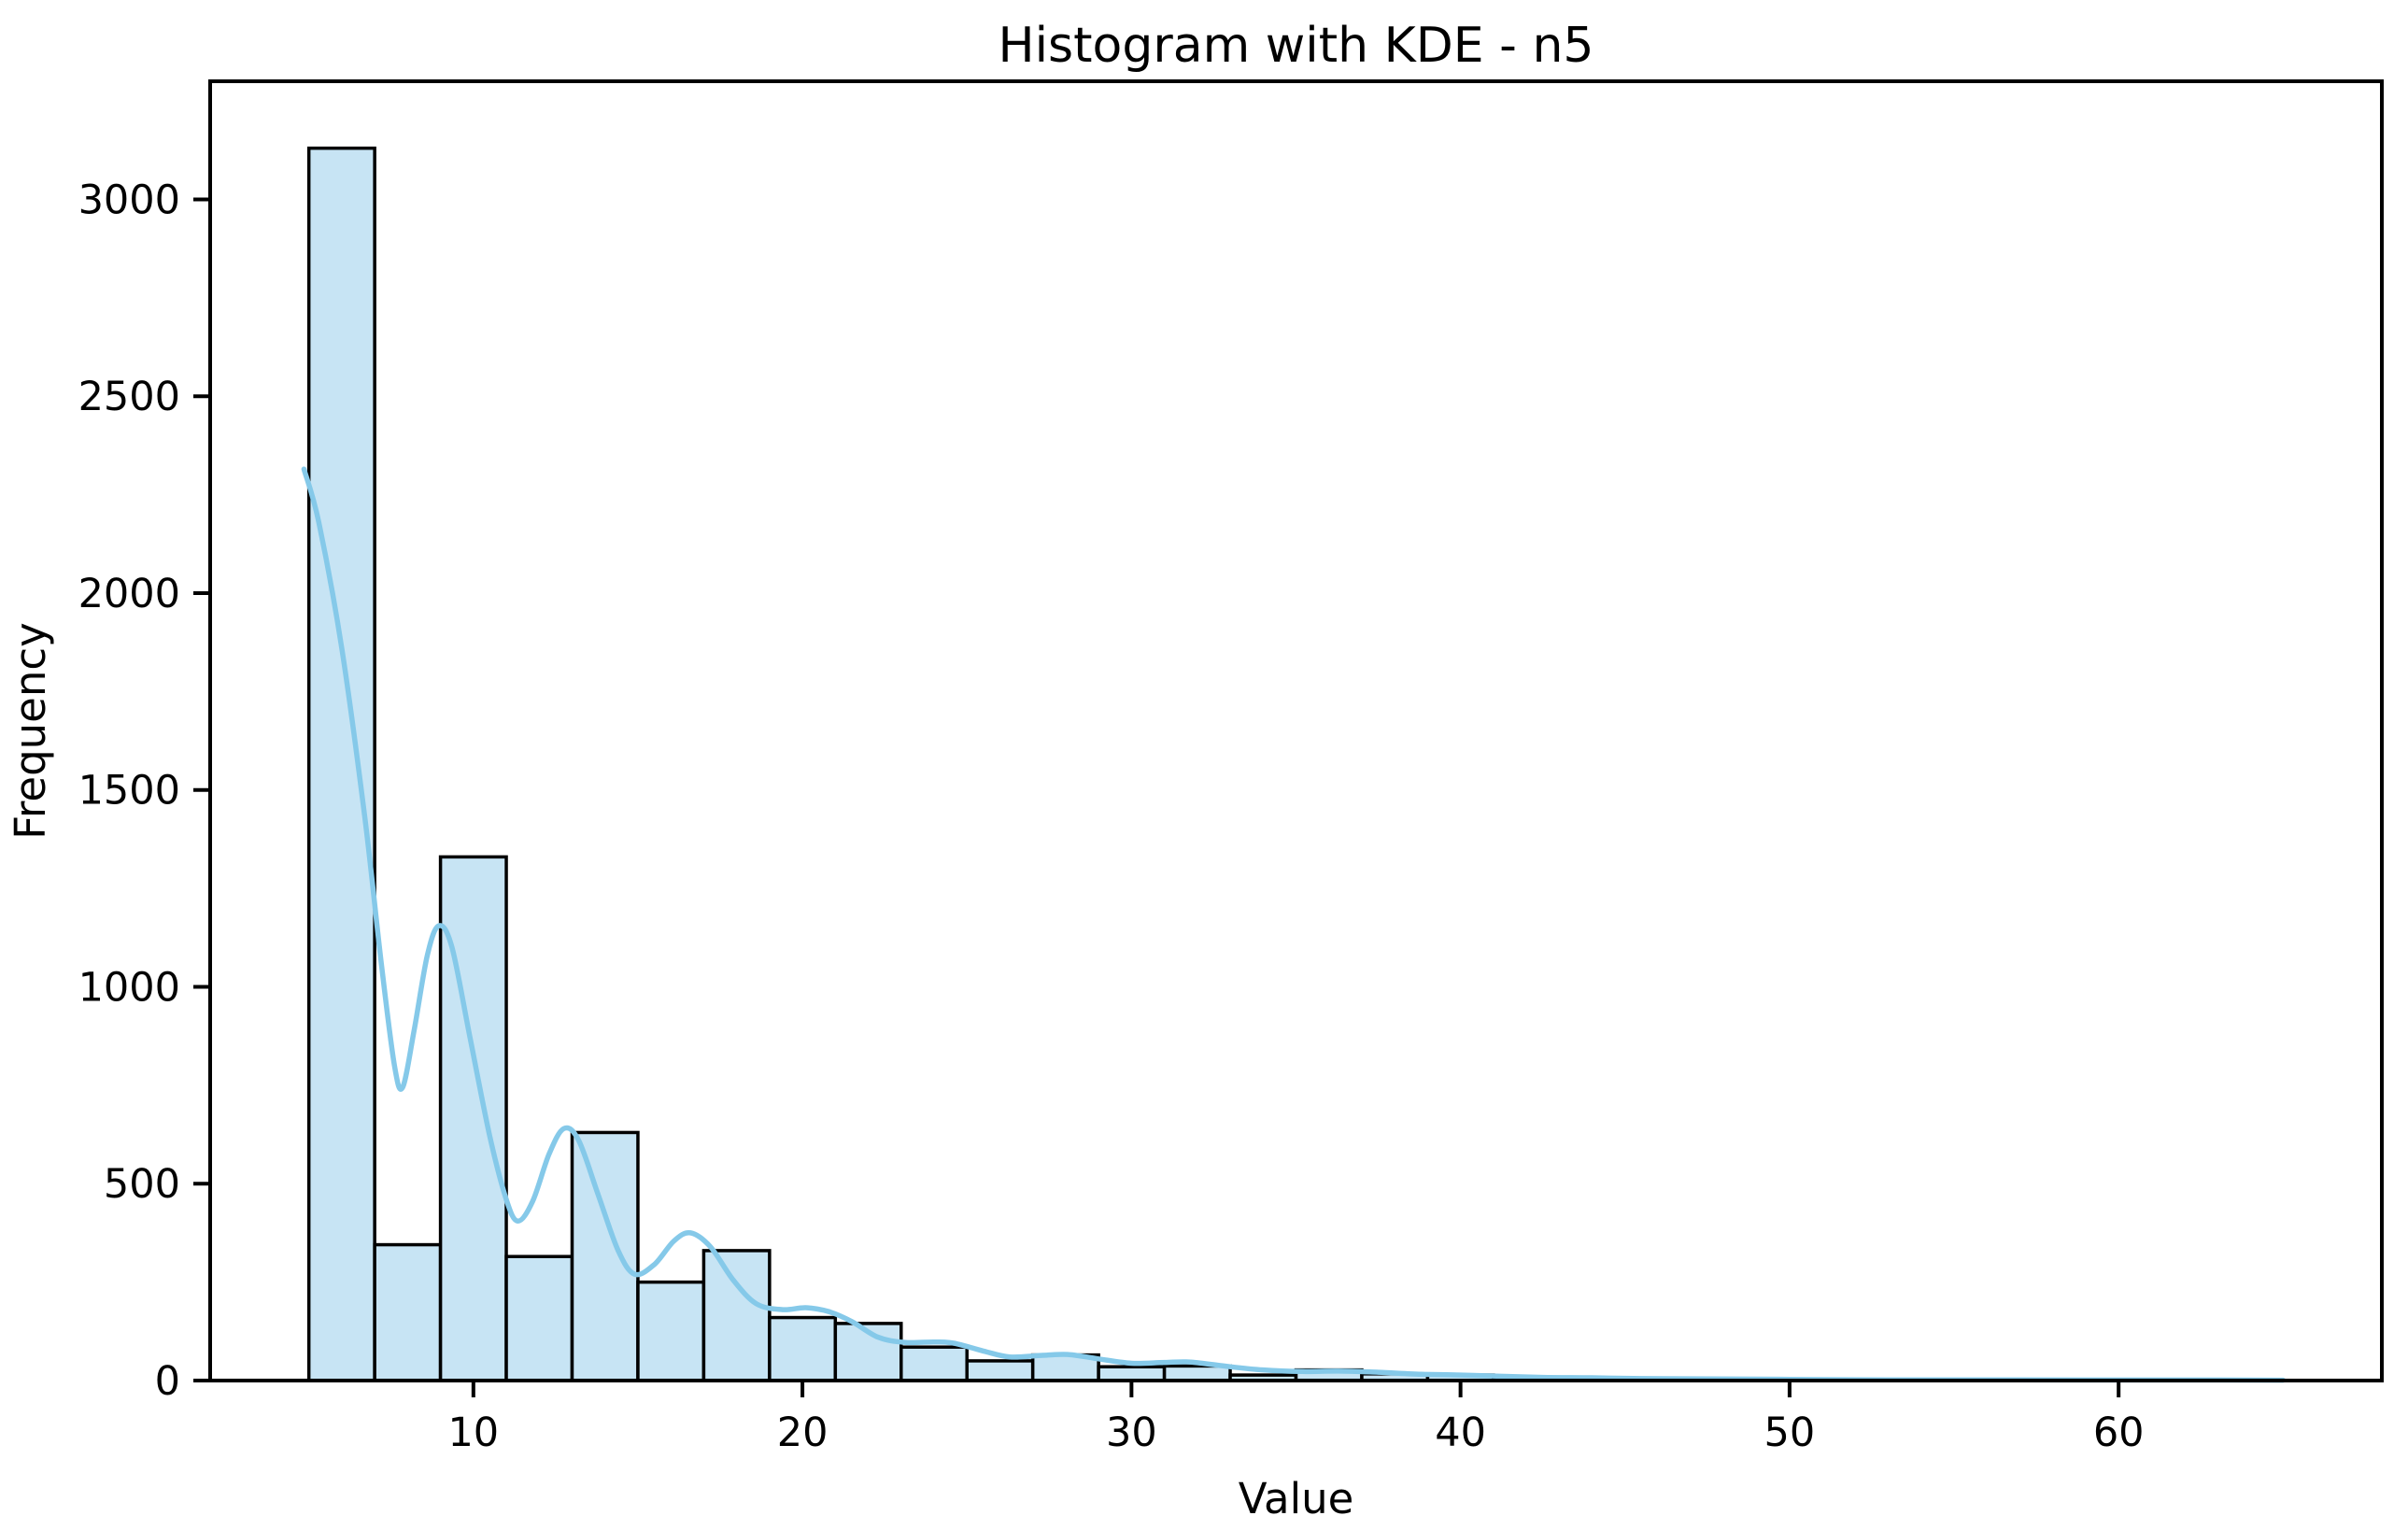 This screenshot has height=1530, width=2408. Describe the element at coordinates (129, 200) in the screenshot. I see `y-tick-label: 3000` at that location.